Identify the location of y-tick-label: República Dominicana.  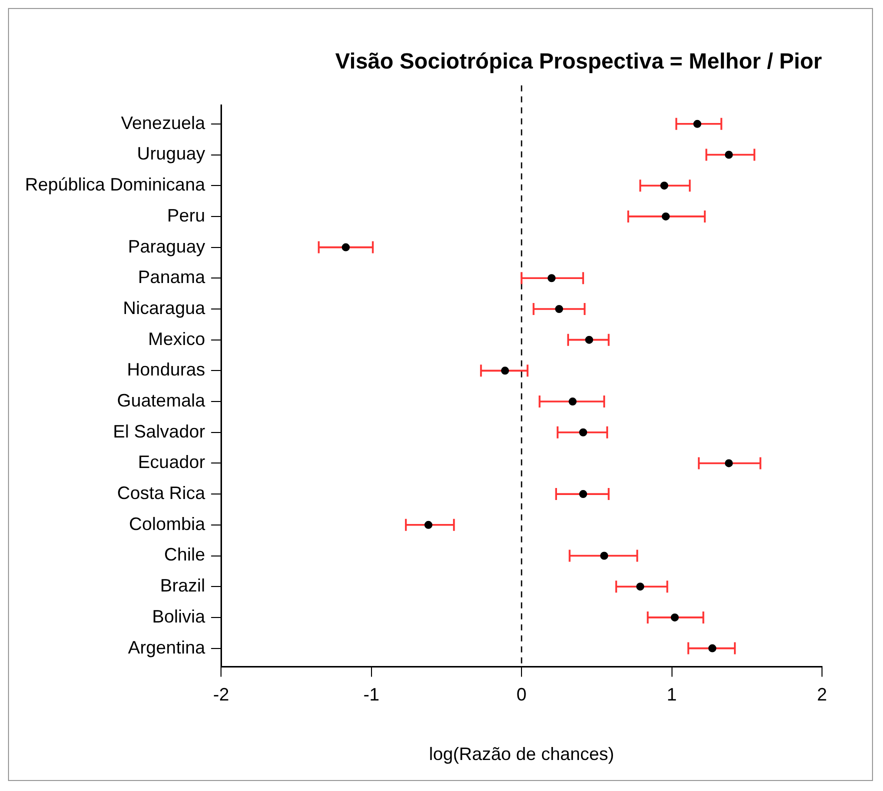
(115, 184).